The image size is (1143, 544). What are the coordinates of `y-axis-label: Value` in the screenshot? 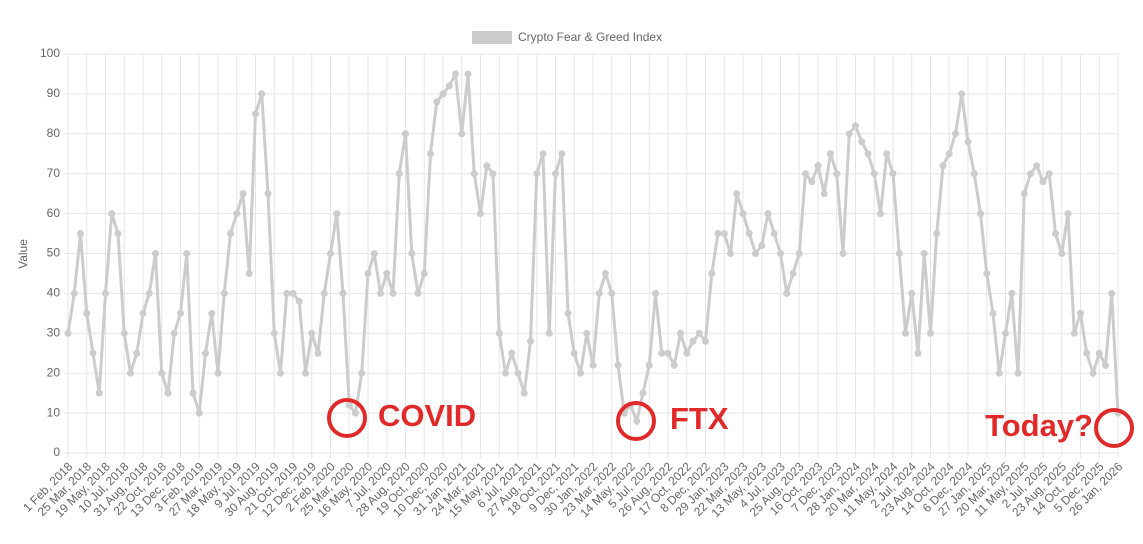 It's located at (23, 254).